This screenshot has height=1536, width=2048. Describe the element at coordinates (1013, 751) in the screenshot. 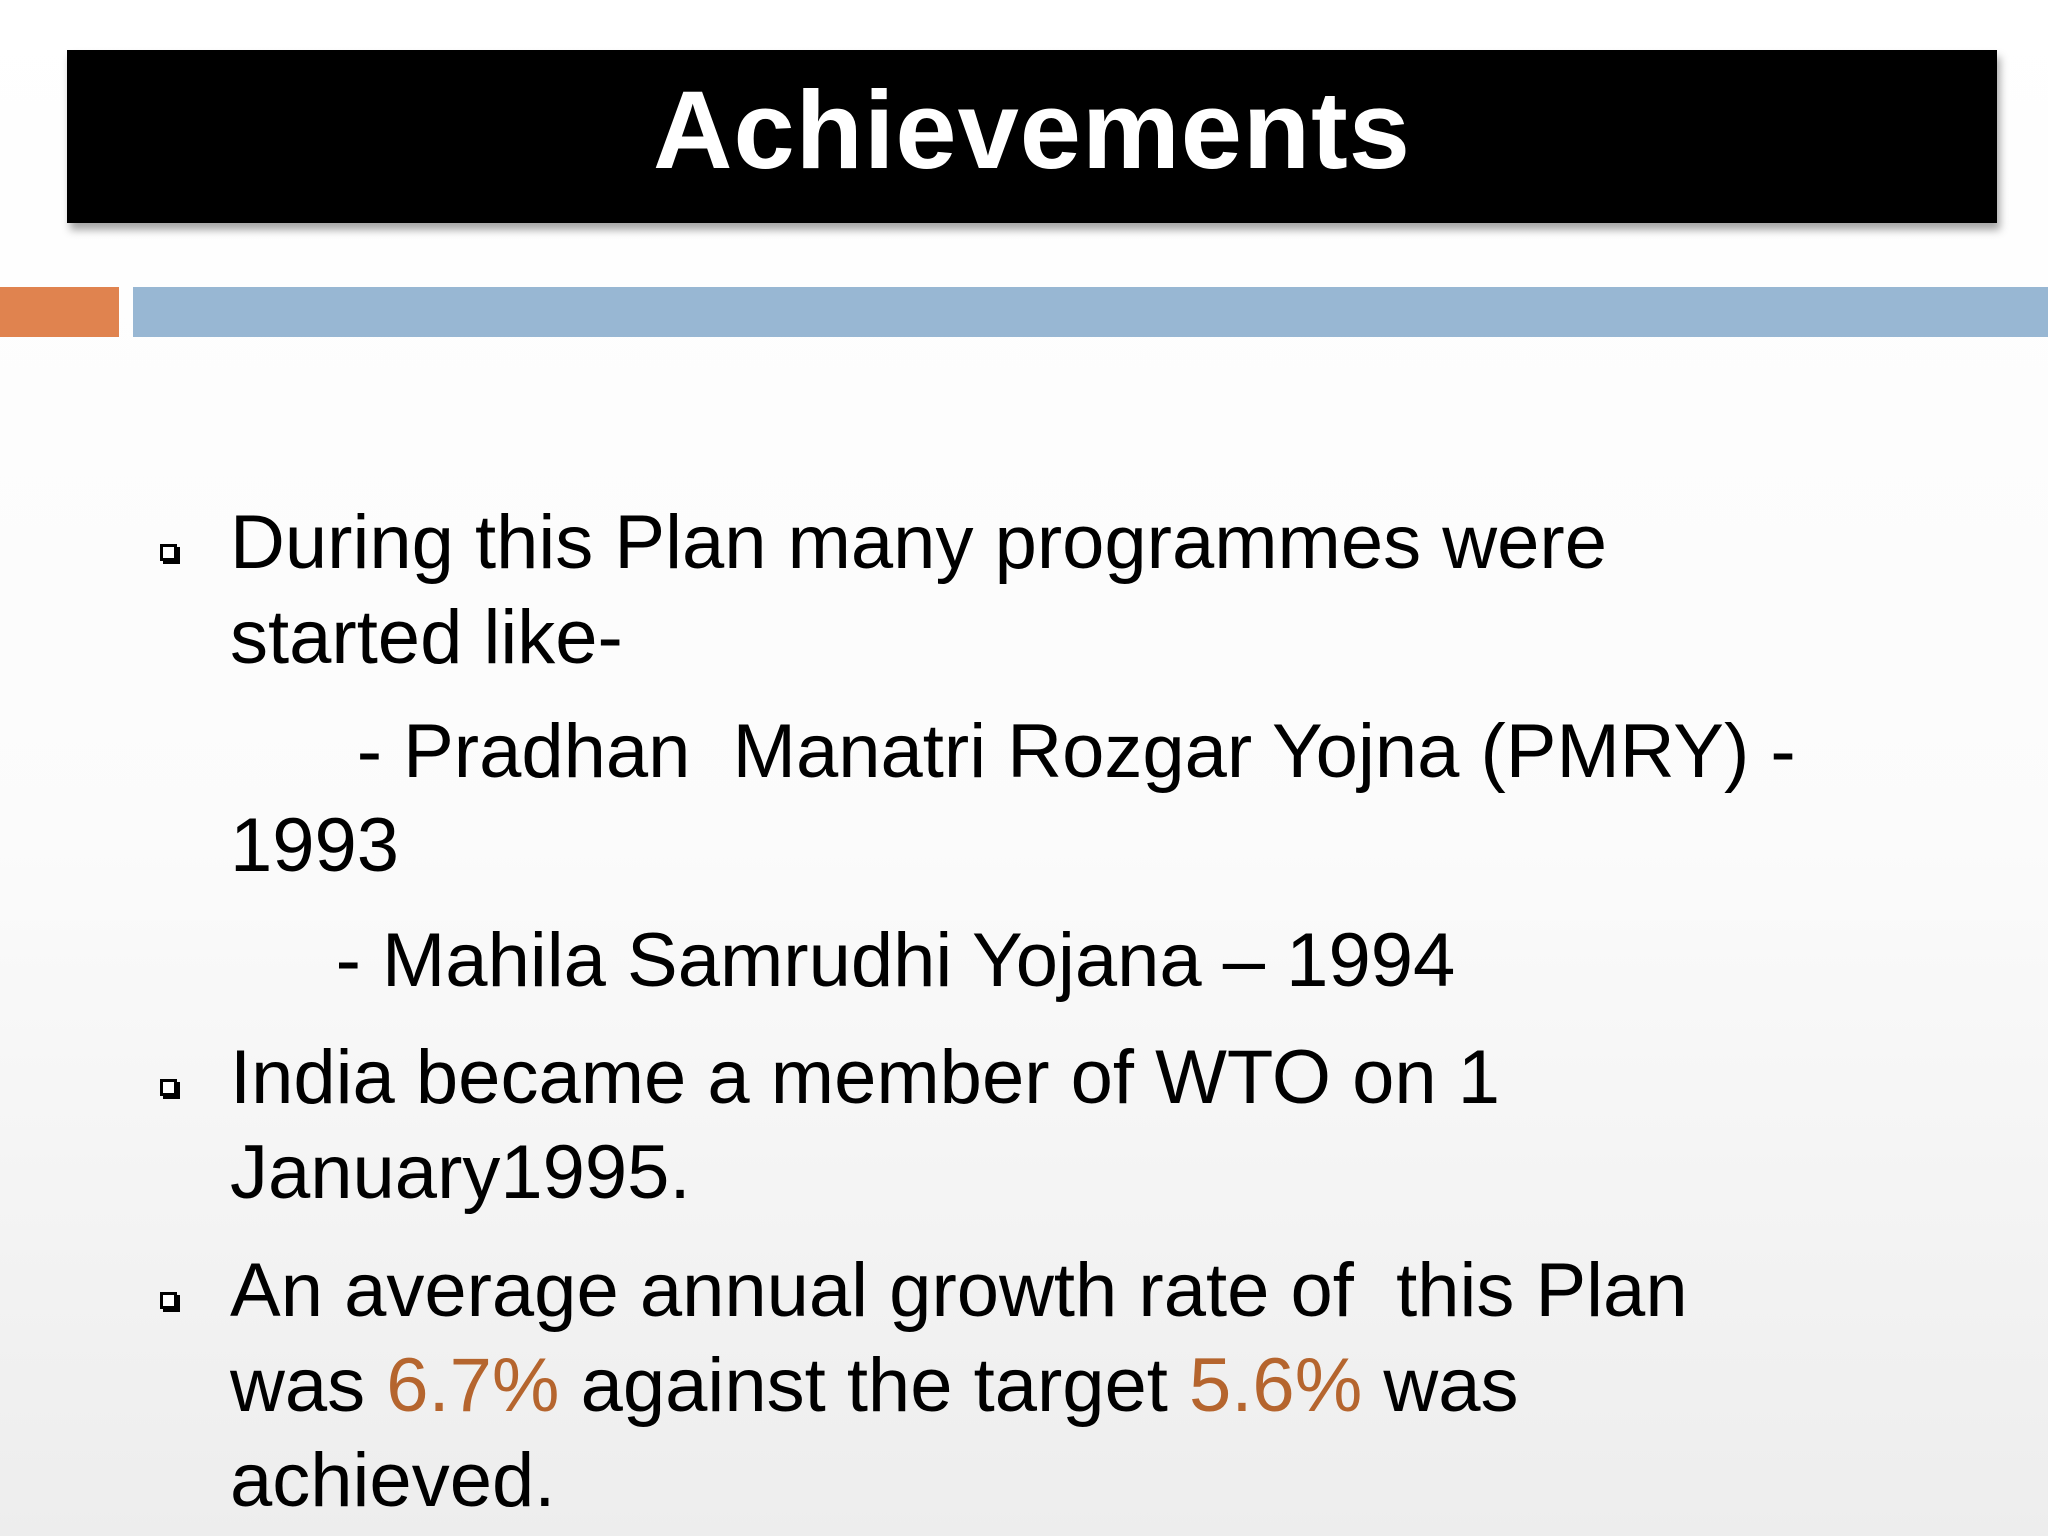

I see `sub-item-pmry-line-1: - Pradhan Manatri Rozgar Yojna (PMRY) -` at that location.